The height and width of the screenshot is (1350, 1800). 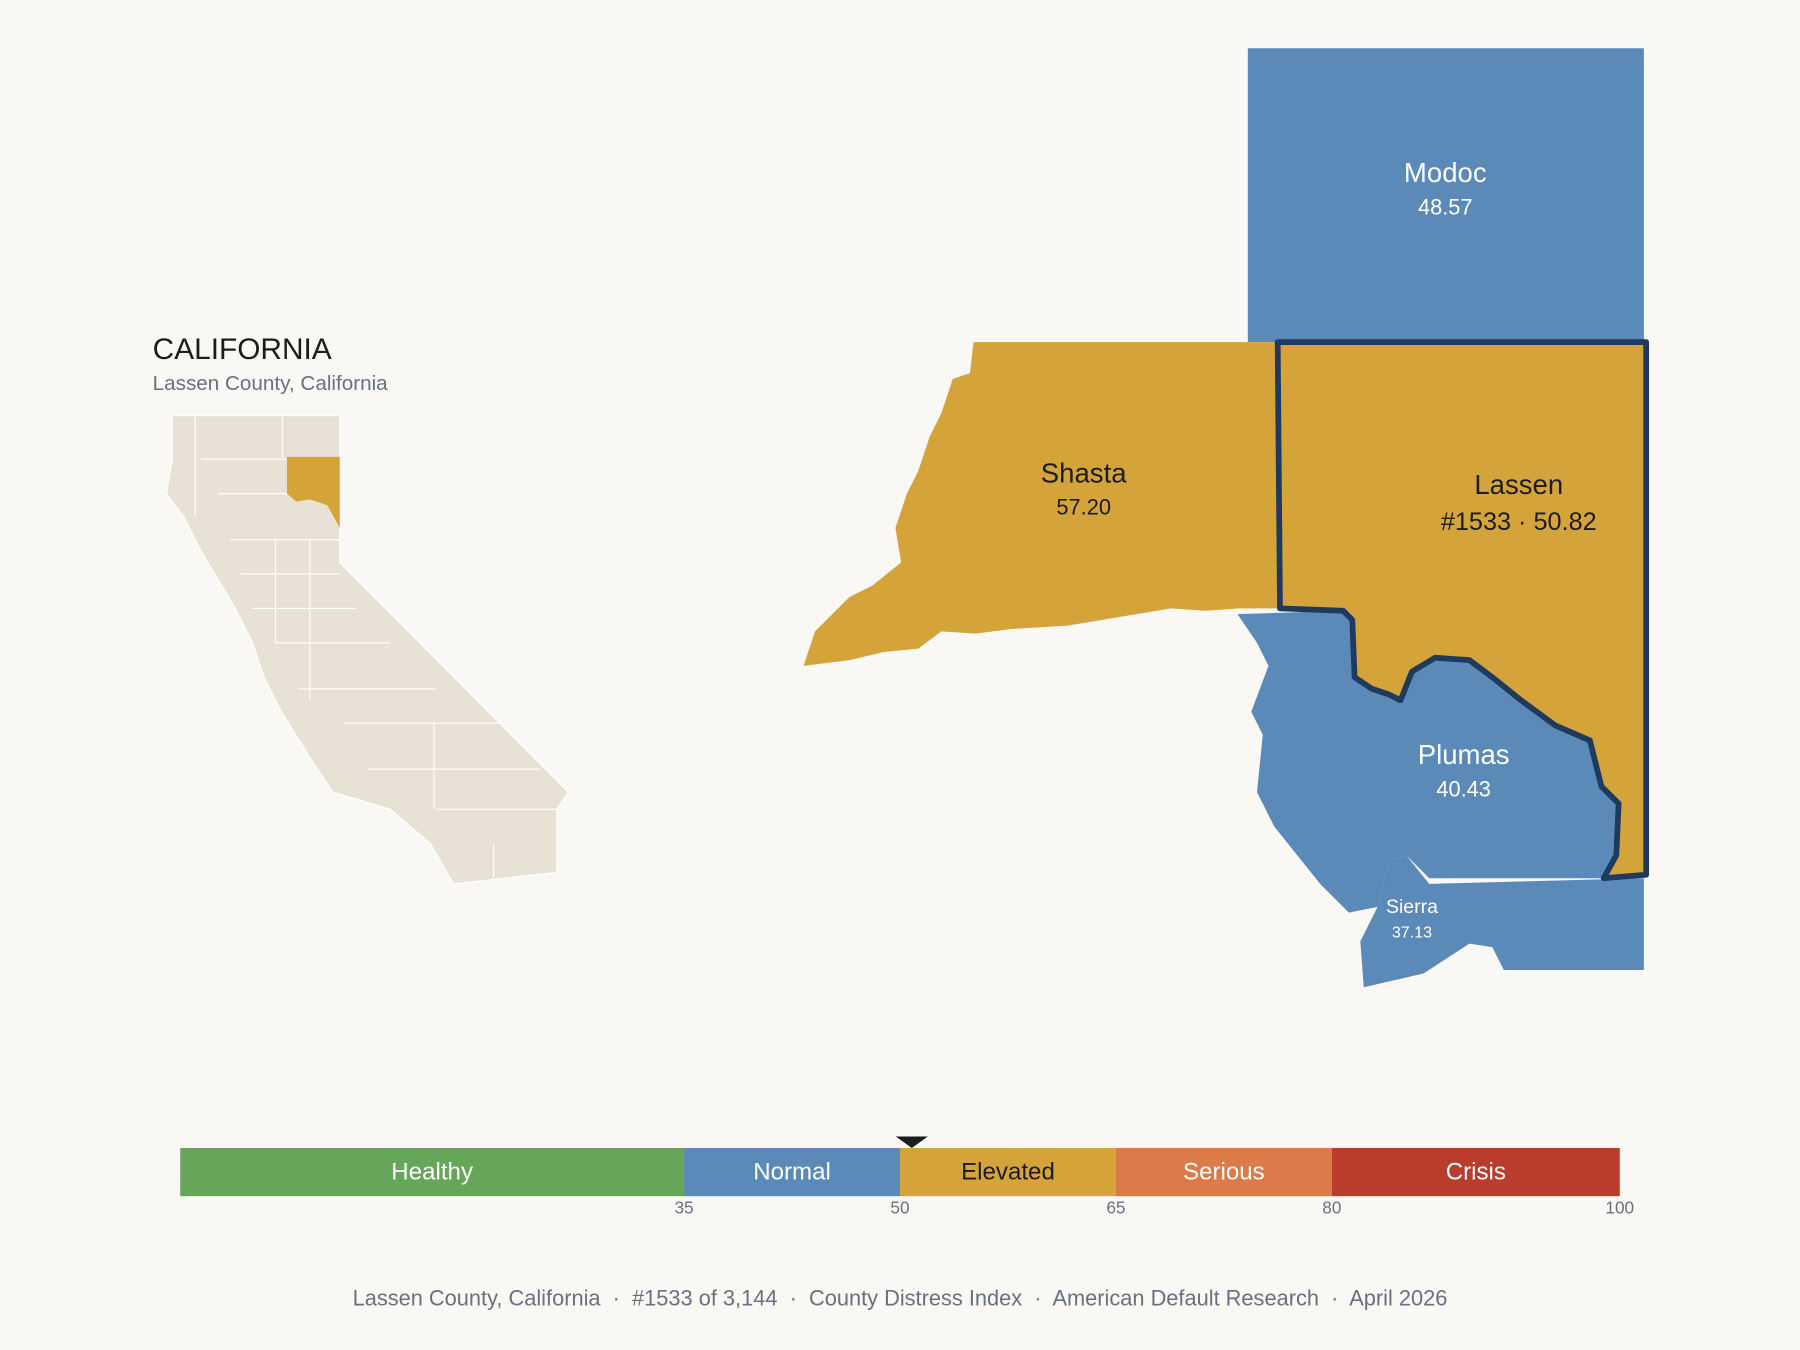 I want to click on score-marker, so click(x=911, y=1142).